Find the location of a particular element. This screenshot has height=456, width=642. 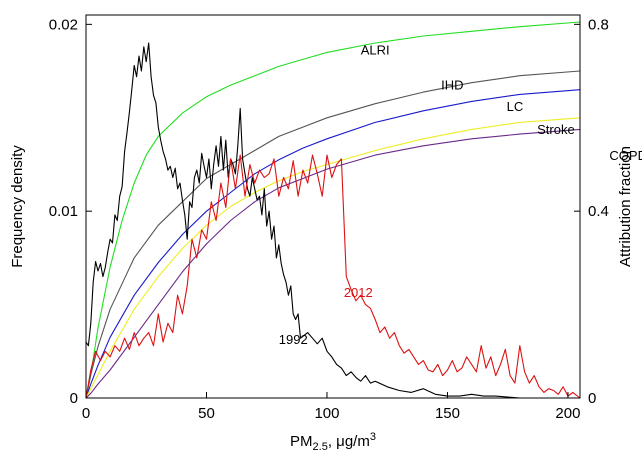

right-y-axis-title: Attribution fraction is located at coordinates (625, 206).